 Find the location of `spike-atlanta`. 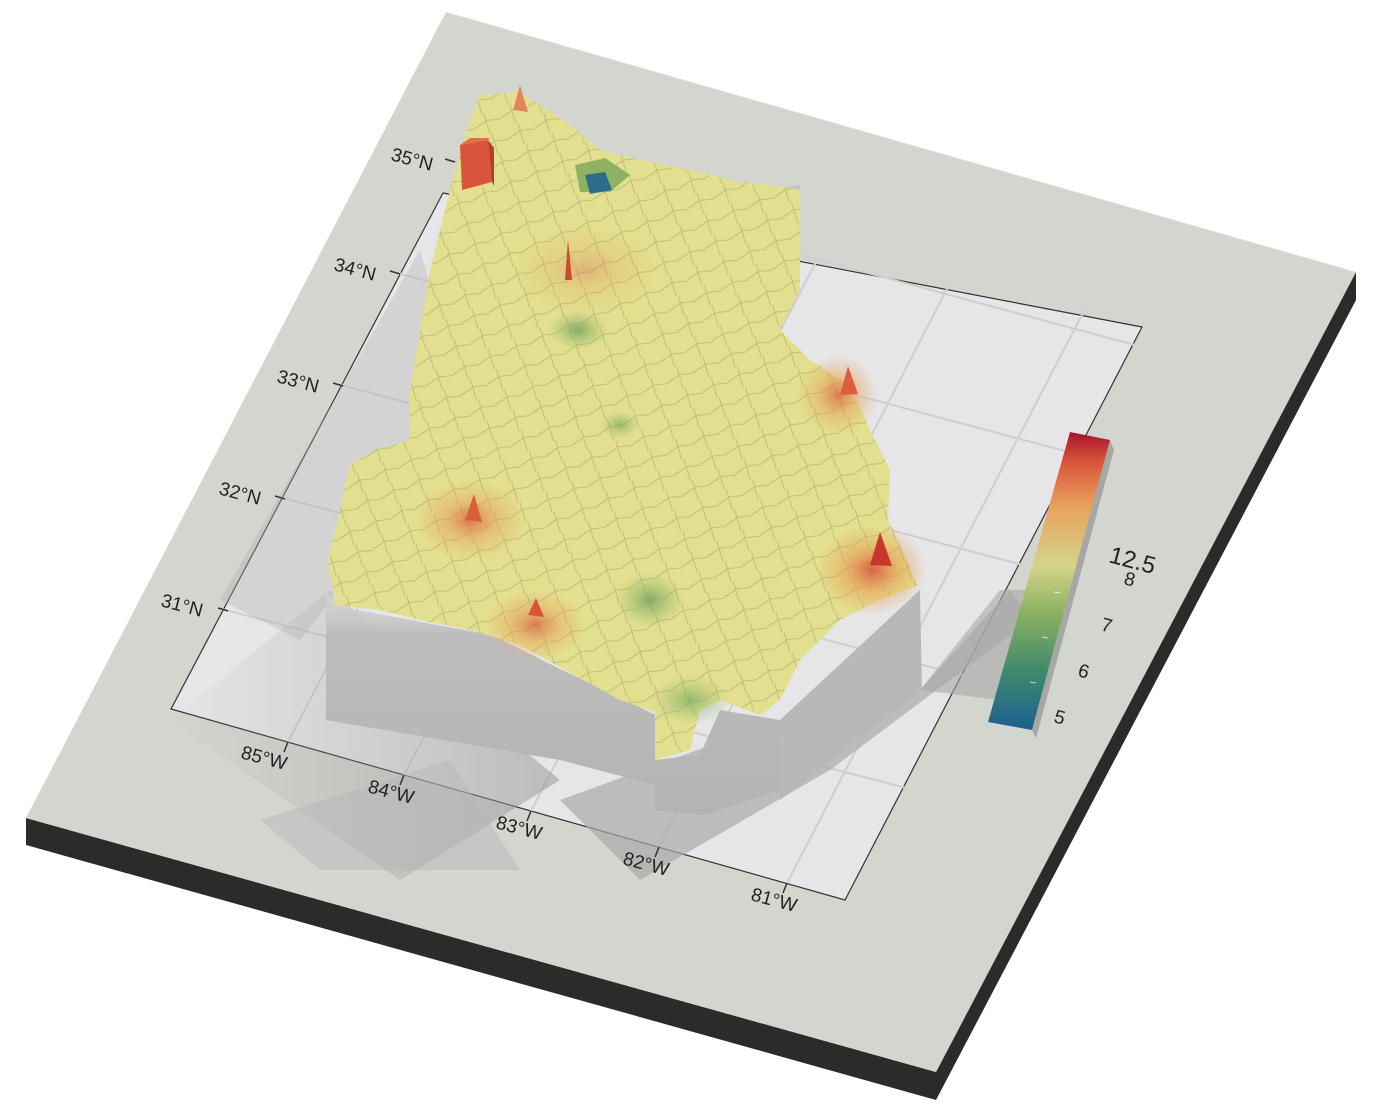

spike-atlanta is located at coordinates (568, 260).